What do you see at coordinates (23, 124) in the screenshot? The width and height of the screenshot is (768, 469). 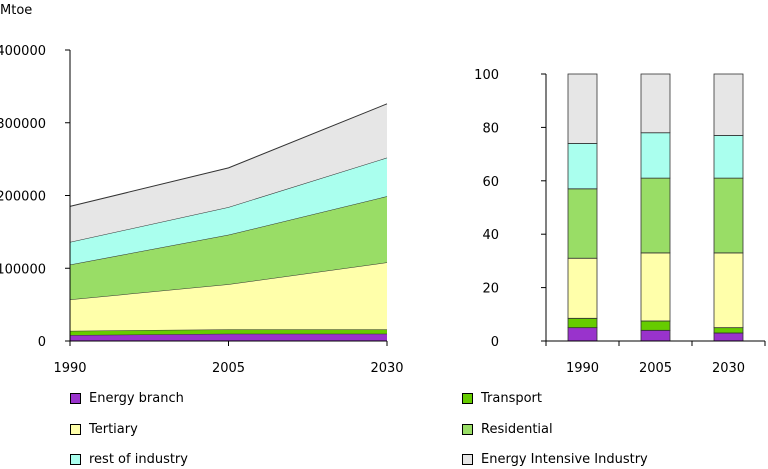 I see `y-tick-label: 300000` at bounding box center [23, 124].